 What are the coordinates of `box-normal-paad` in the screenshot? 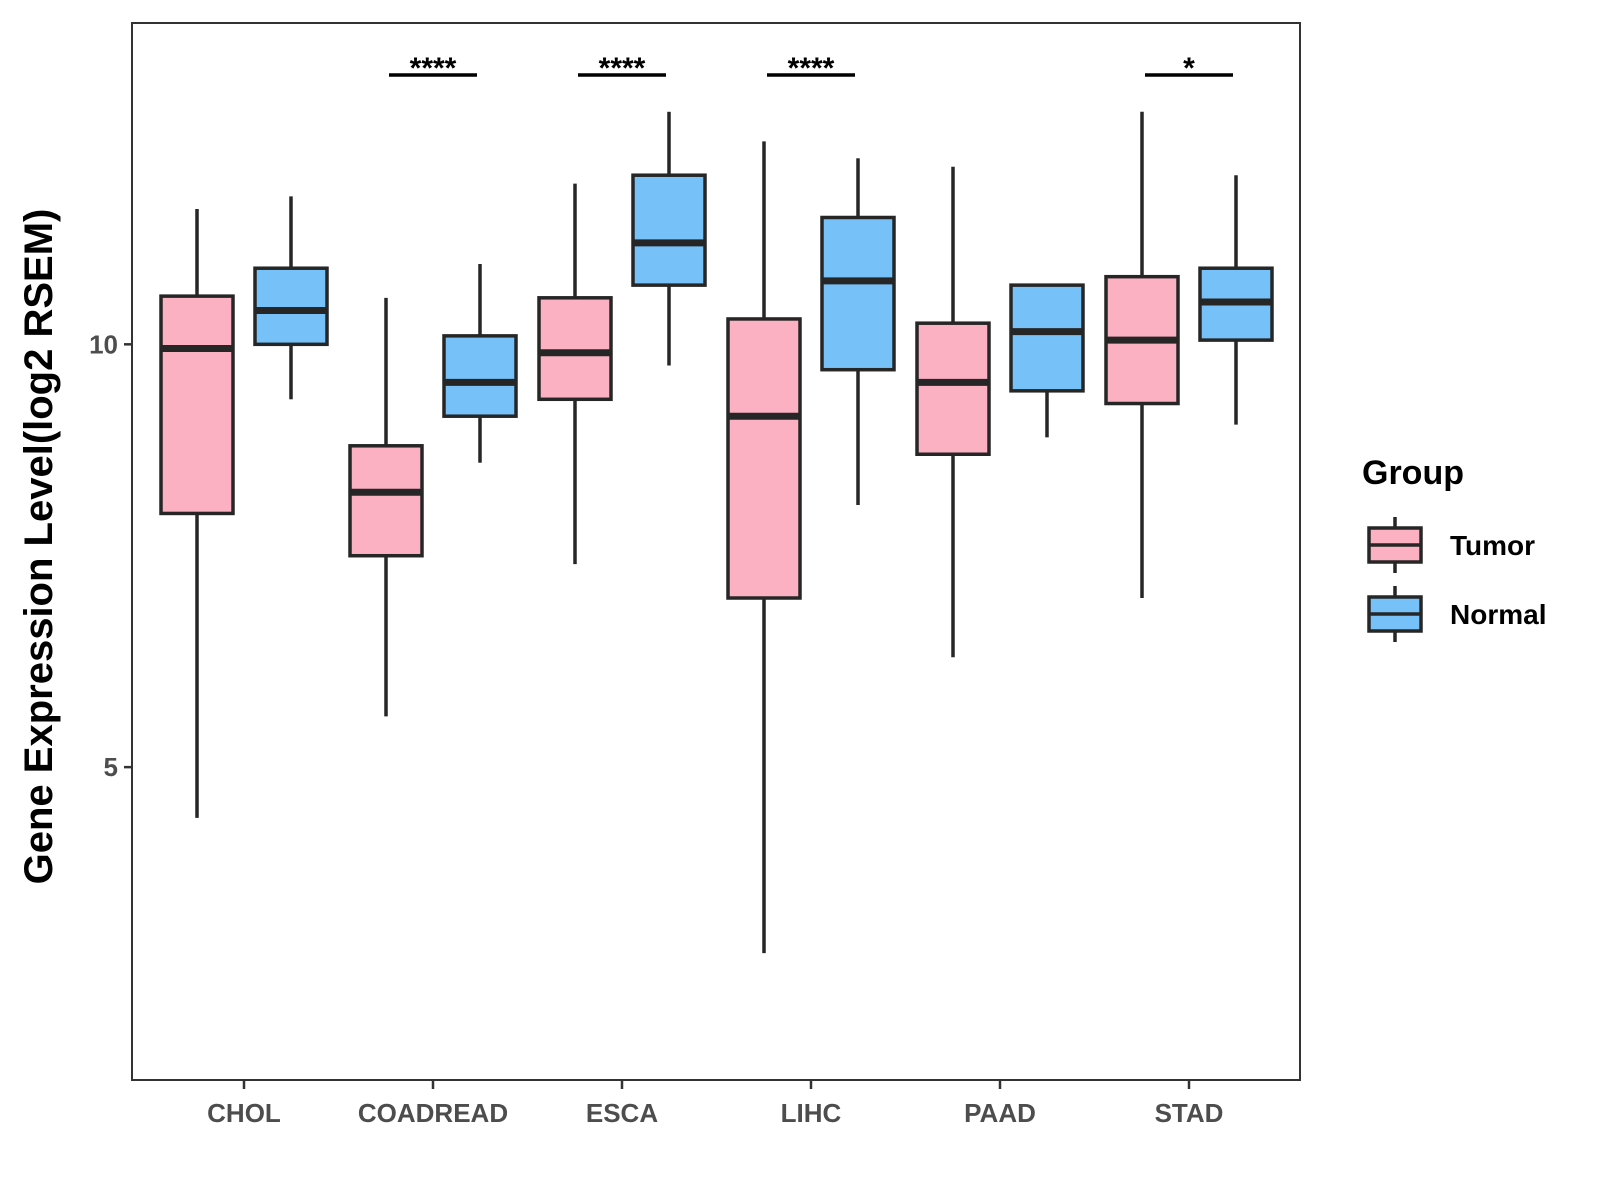 It's located at (1047, 360).